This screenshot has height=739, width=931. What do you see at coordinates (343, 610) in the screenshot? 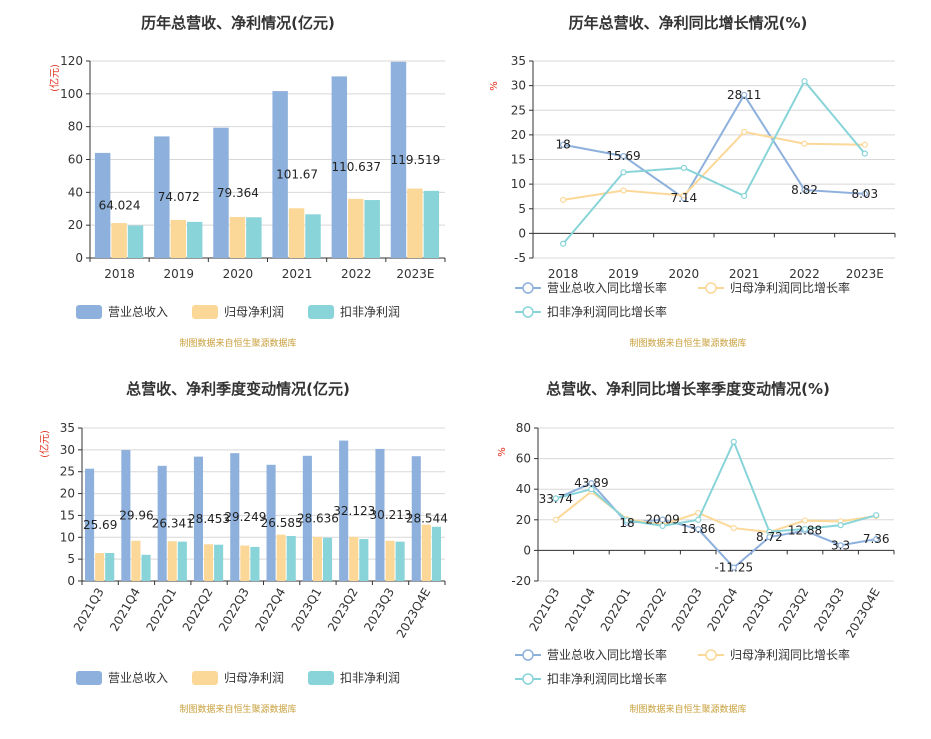
I see `x-tick-label: 2023Q2` at bounding box center [343, 610].